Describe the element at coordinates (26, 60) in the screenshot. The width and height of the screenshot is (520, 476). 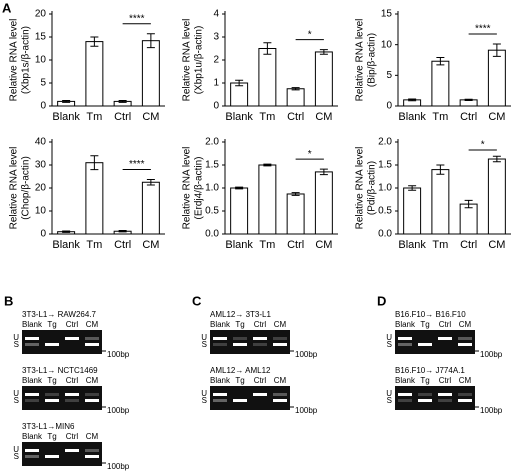
I see `y-axis-label: (Xbp1s/β-actin)` at that location.